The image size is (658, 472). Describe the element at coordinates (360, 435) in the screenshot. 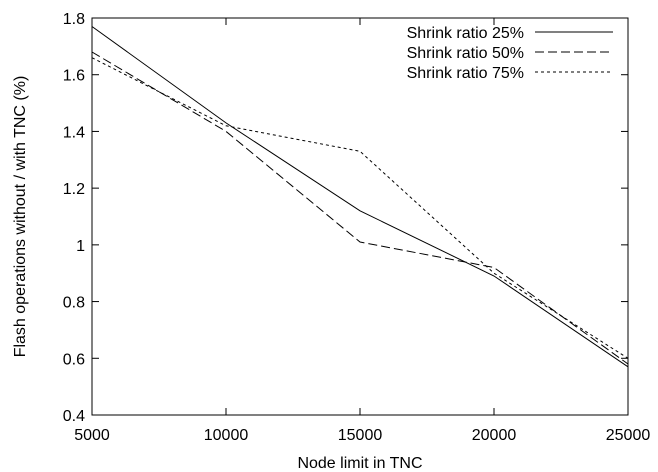

I see `x-tick-label: 15000` at that location.